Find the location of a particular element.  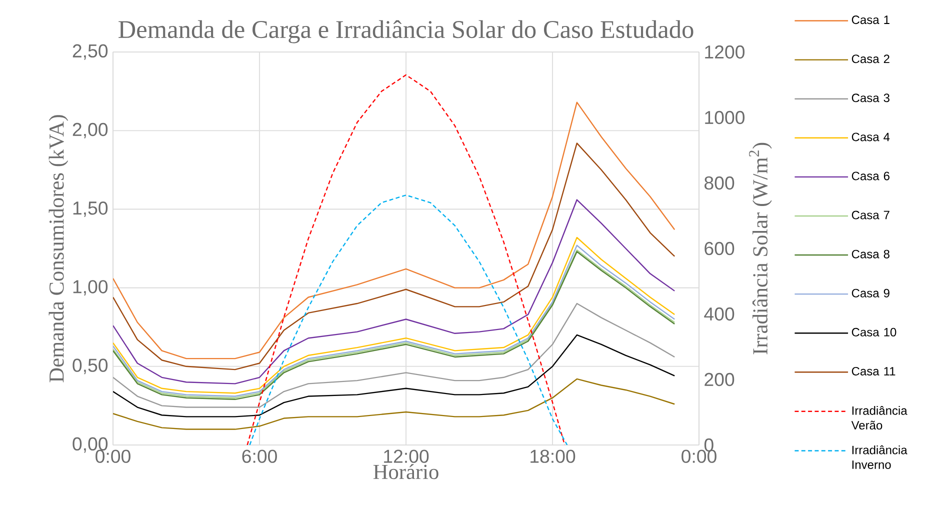

y-tick-label: 1,00 is located at coordinates (90, 288).